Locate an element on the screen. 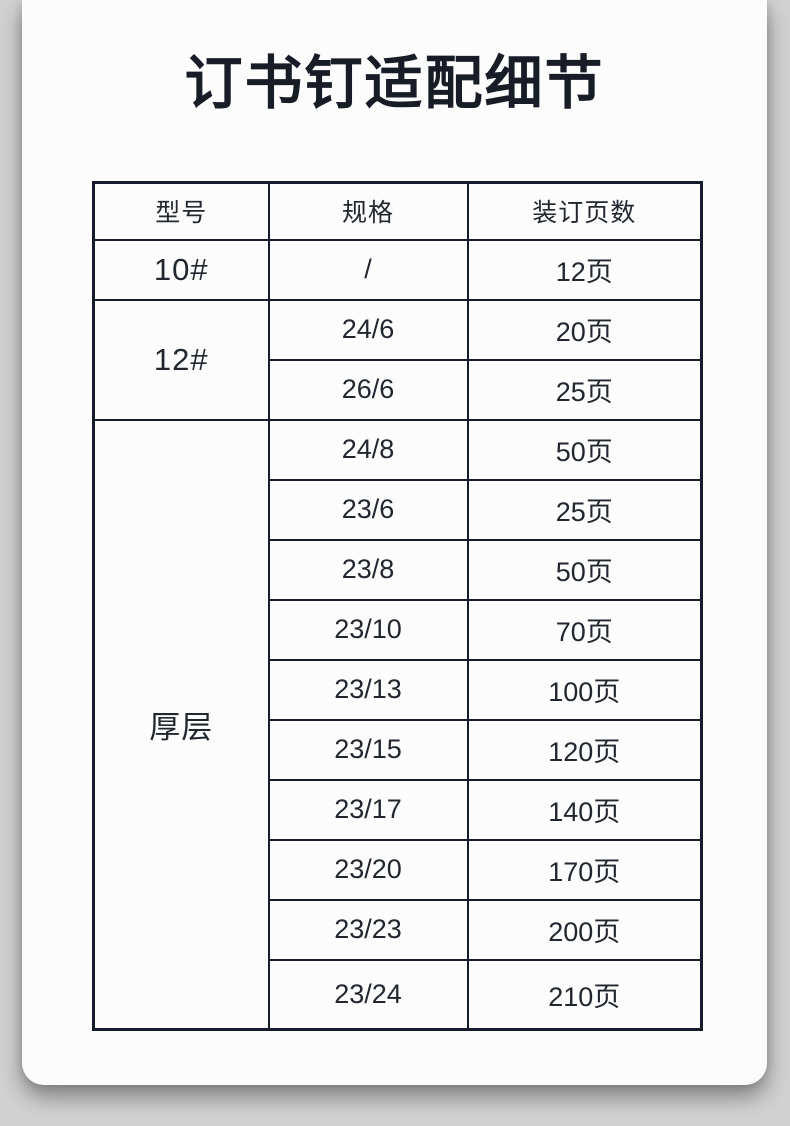 Image resolution: width=790 pixels, height=1126 pixels. table-header-row: 型号 规格 装订页数 is located at coordinates (397, 211).